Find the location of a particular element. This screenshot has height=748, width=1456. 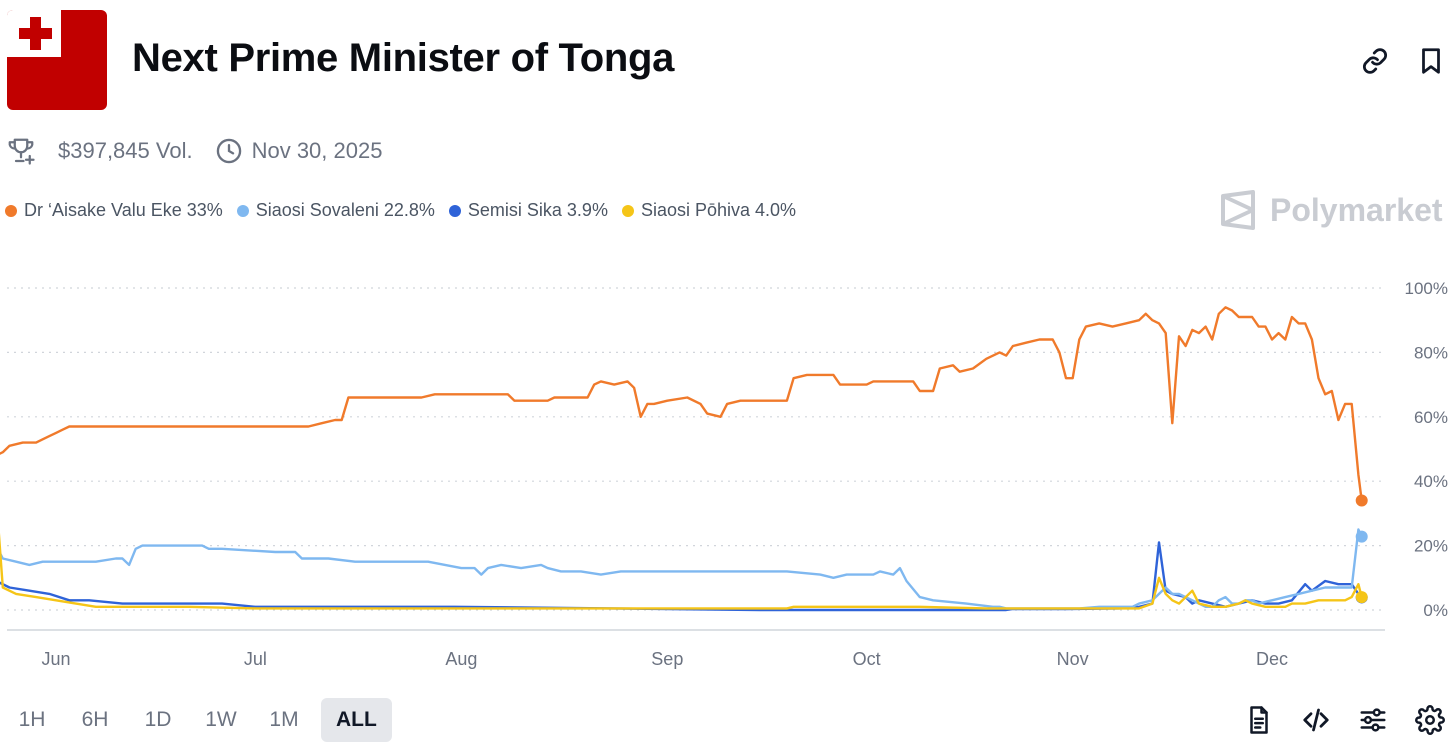

y-tick-label: 40% is located at coordinates (1431, 481).